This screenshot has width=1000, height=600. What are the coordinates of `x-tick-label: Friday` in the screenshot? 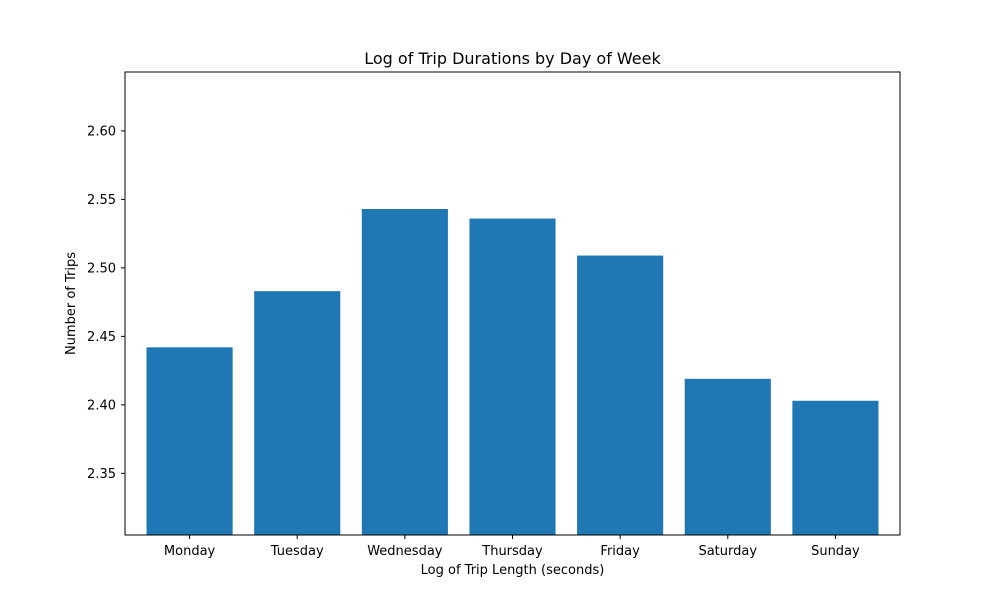 It's located at (620, 551).